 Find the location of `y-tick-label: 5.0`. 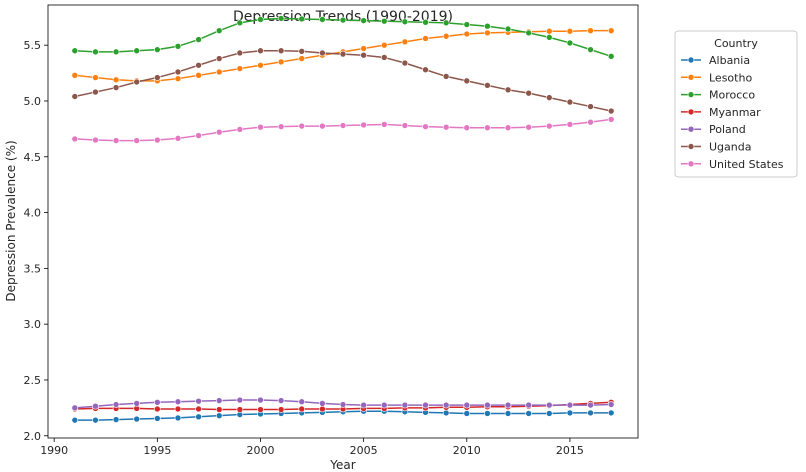

y-tick-label: 5.0 is located at coordinates (33, 101).